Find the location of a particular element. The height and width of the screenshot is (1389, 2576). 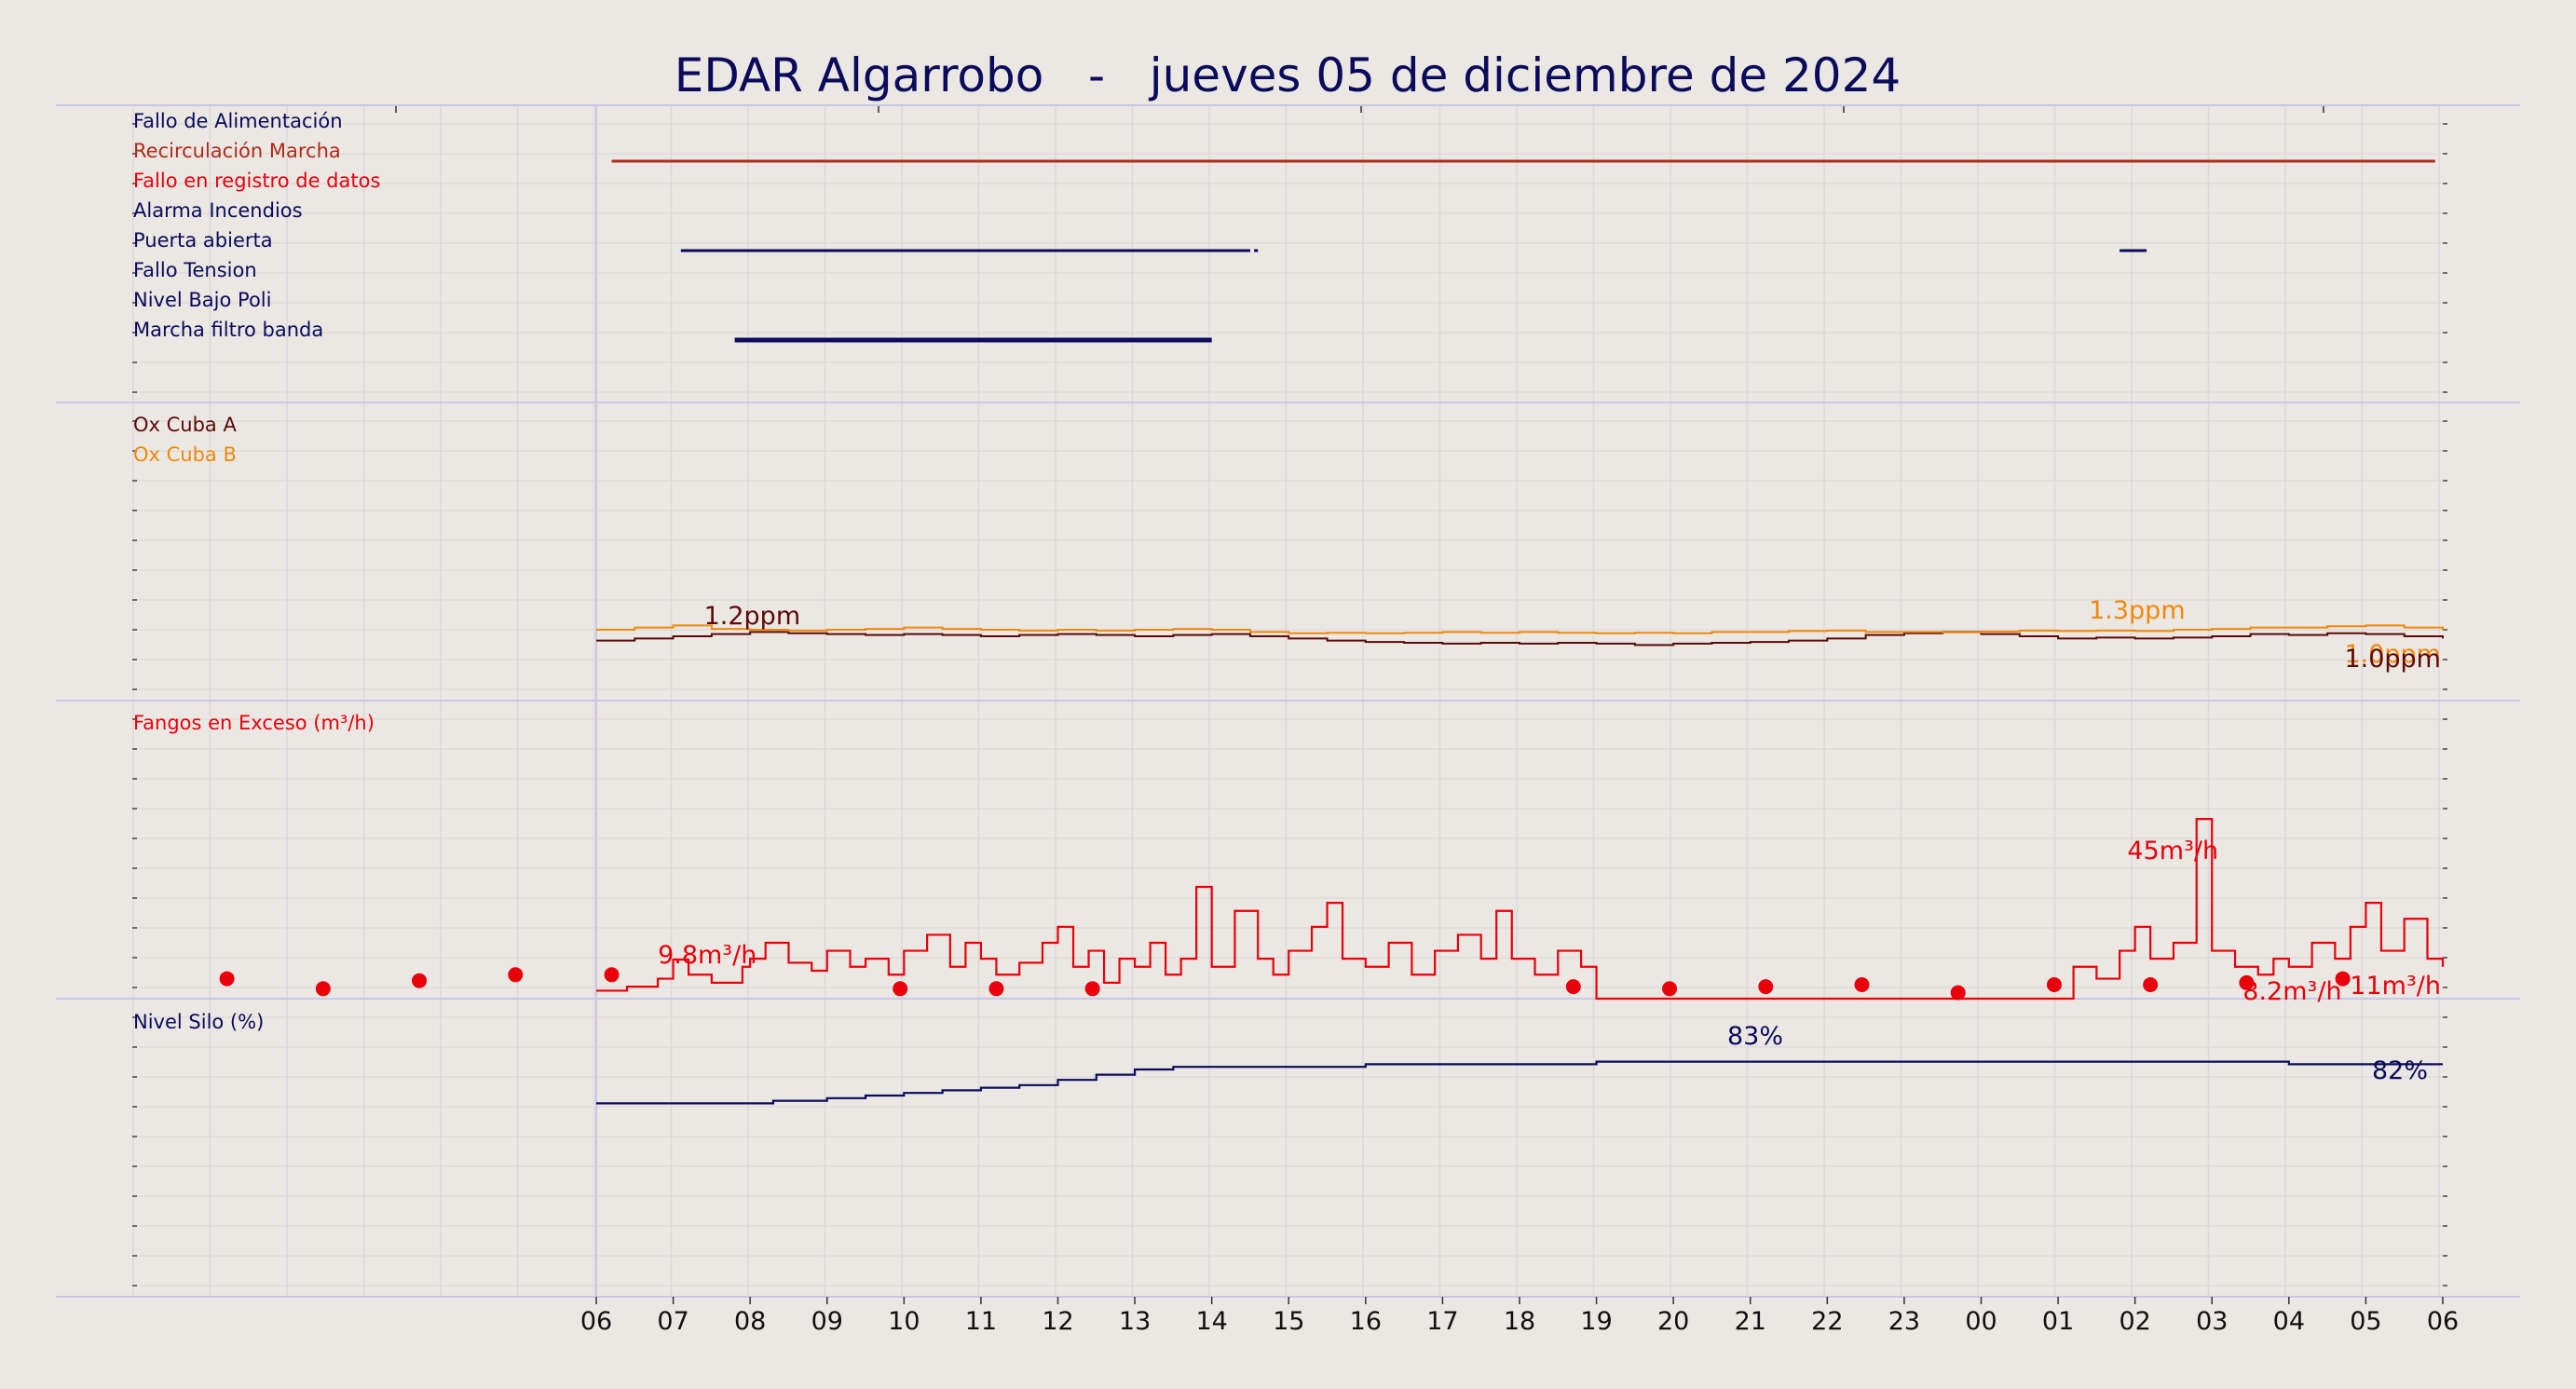

x-tick-label: 22 is located at coordinates (1827, 1321).